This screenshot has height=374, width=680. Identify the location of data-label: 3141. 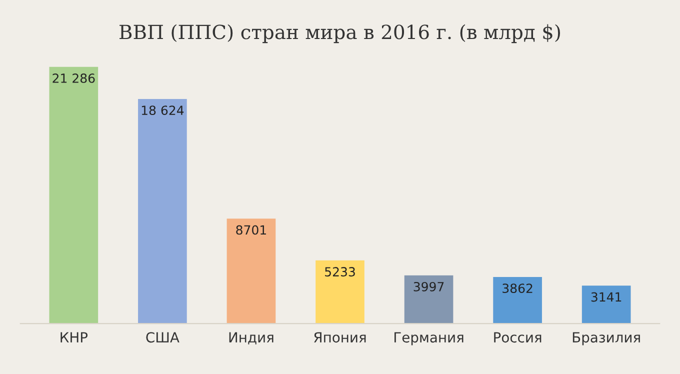
(606, 297).